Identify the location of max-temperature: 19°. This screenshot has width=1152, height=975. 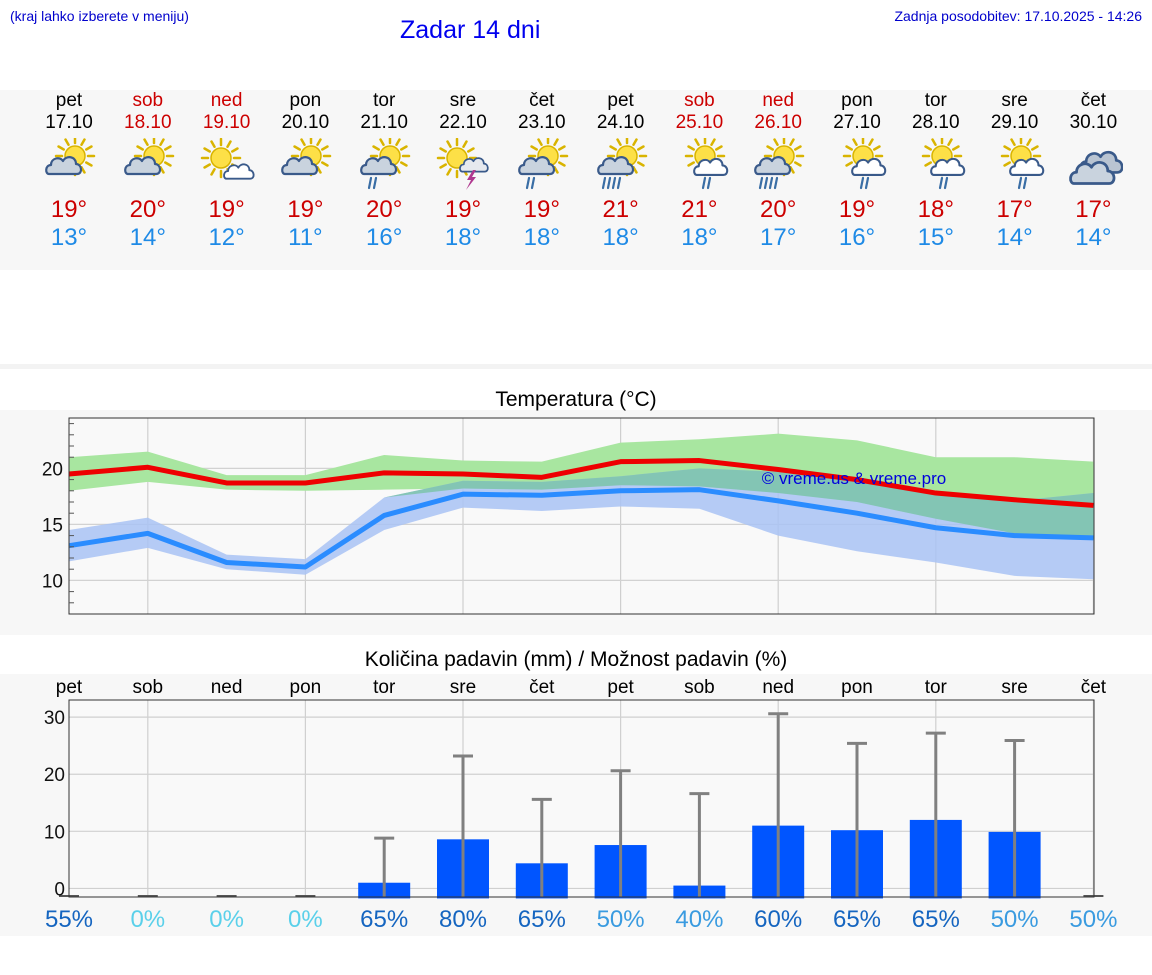
(541, 209).